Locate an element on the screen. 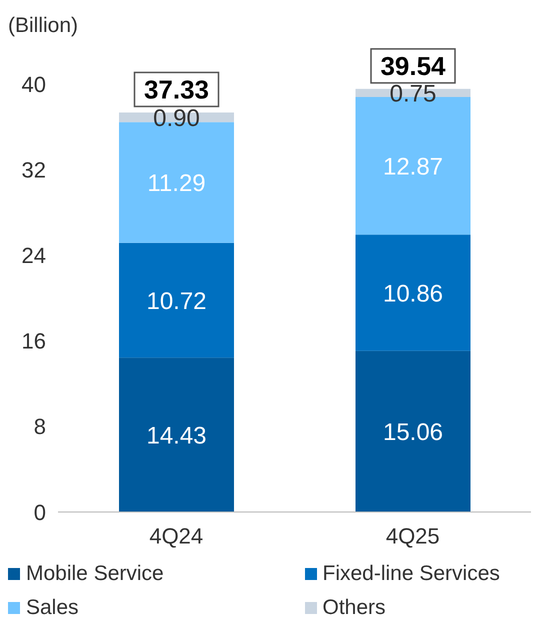  legend-label: Fixed-line Services is located at coordinates (411, 574).